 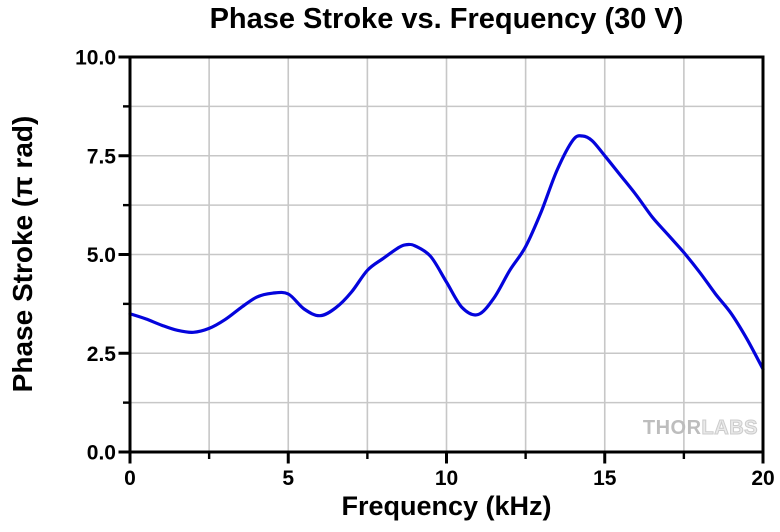 What do you see at coordinates (102, 354) in the screenshot?
I see `y-tick-label: 2.5` at bounding box center [102, 354].